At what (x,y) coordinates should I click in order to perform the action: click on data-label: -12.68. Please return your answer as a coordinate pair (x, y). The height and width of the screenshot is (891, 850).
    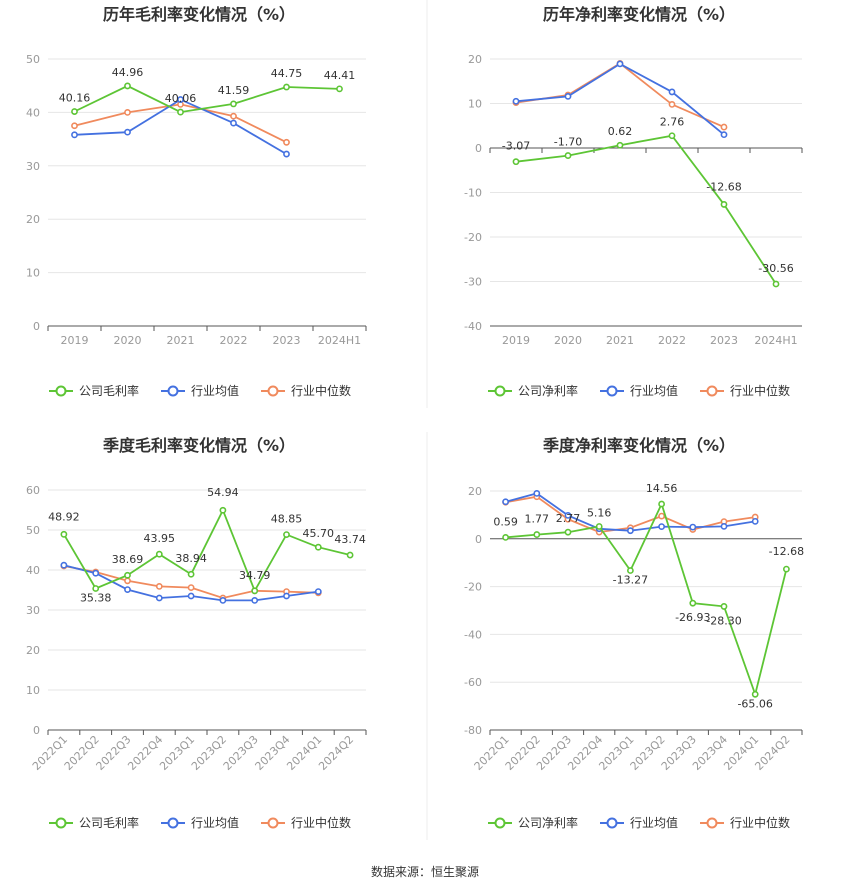
    Looking at the image, I should click on (786, 551).